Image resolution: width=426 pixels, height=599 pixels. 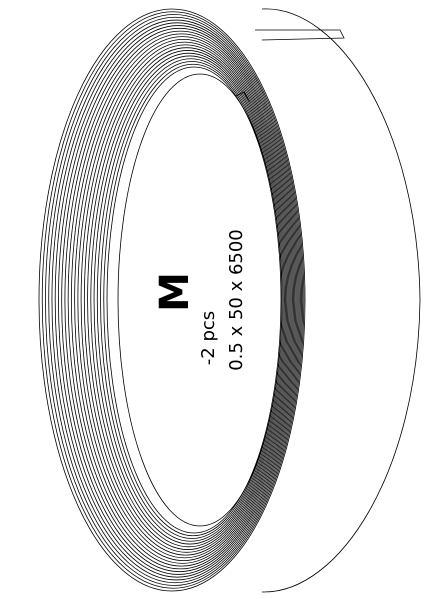 What do you see at coordinates (243, 97) in the screenshot?
I see `inner-strip-end` at bounding box center [243, 97].